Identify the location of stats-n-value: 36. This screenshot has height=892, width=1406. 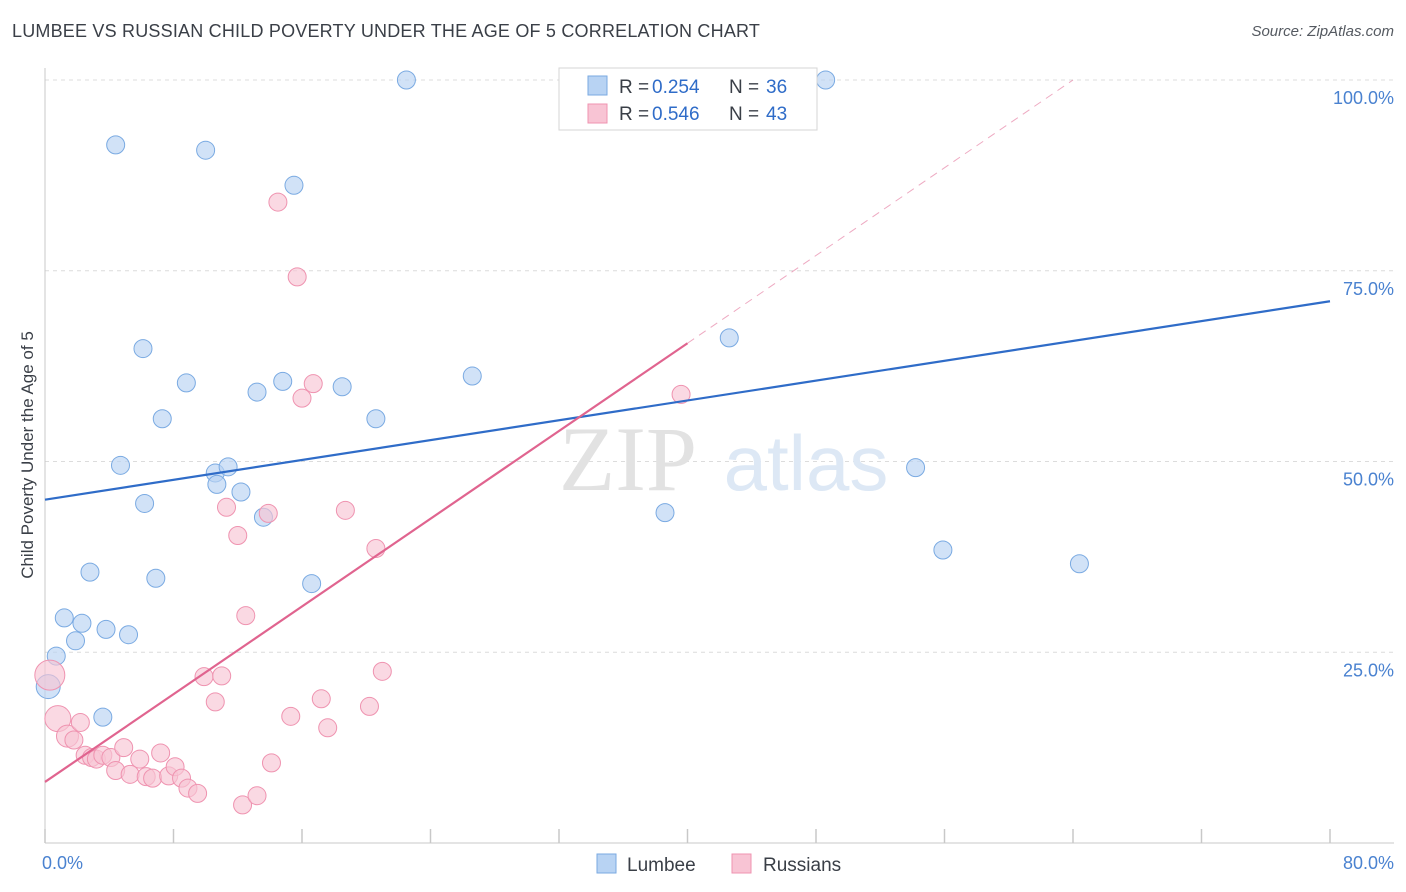
(776, 87).